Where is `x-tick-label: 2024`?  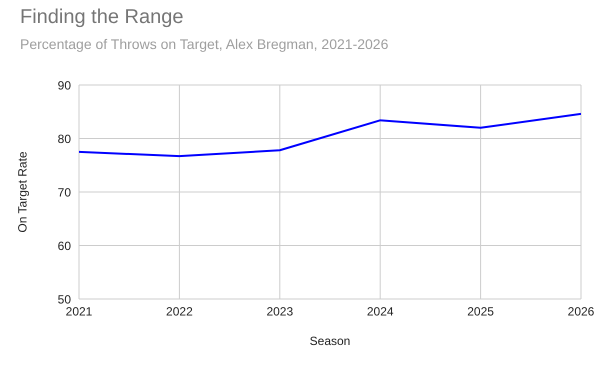 x-tick-label: 2024 is located at coordinates (380, 311).